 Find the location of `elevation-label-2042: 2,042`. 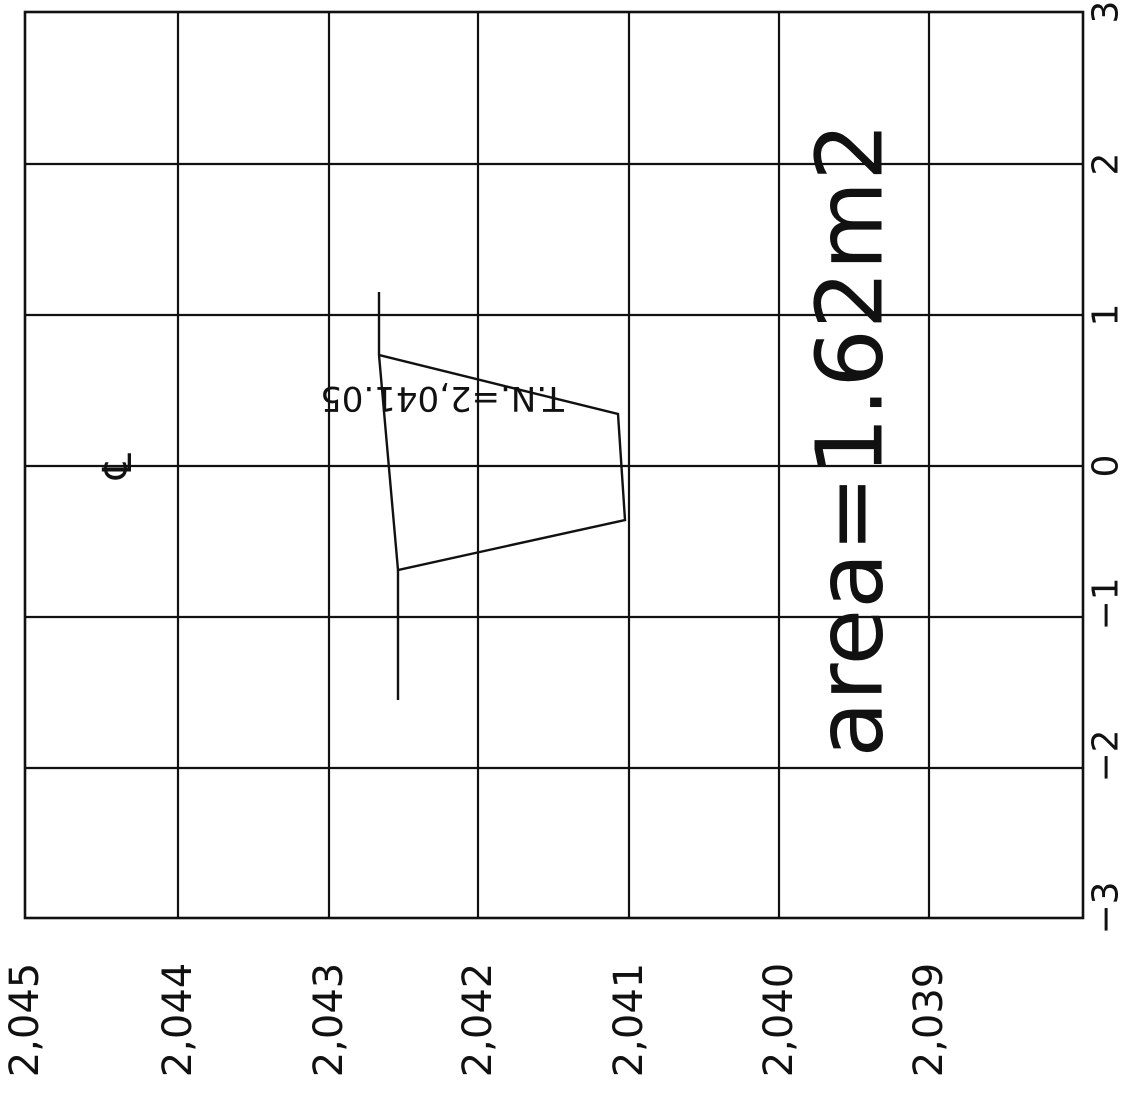

elevation-label-2042: 2,042 is located at coordinates (478, 1020).